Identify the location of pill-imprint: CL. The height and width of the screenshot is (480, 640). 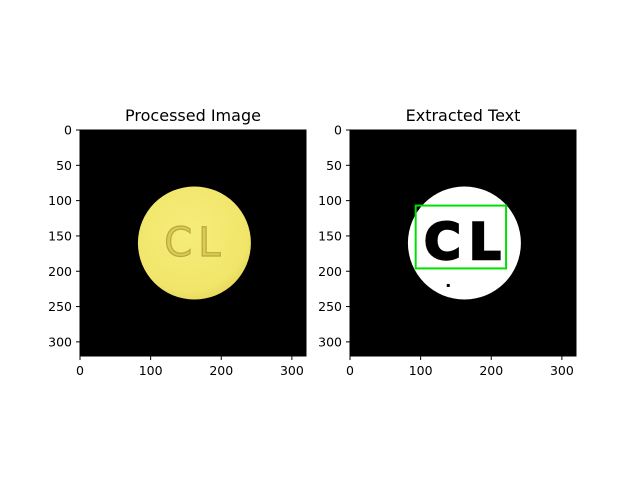
(195, 243).